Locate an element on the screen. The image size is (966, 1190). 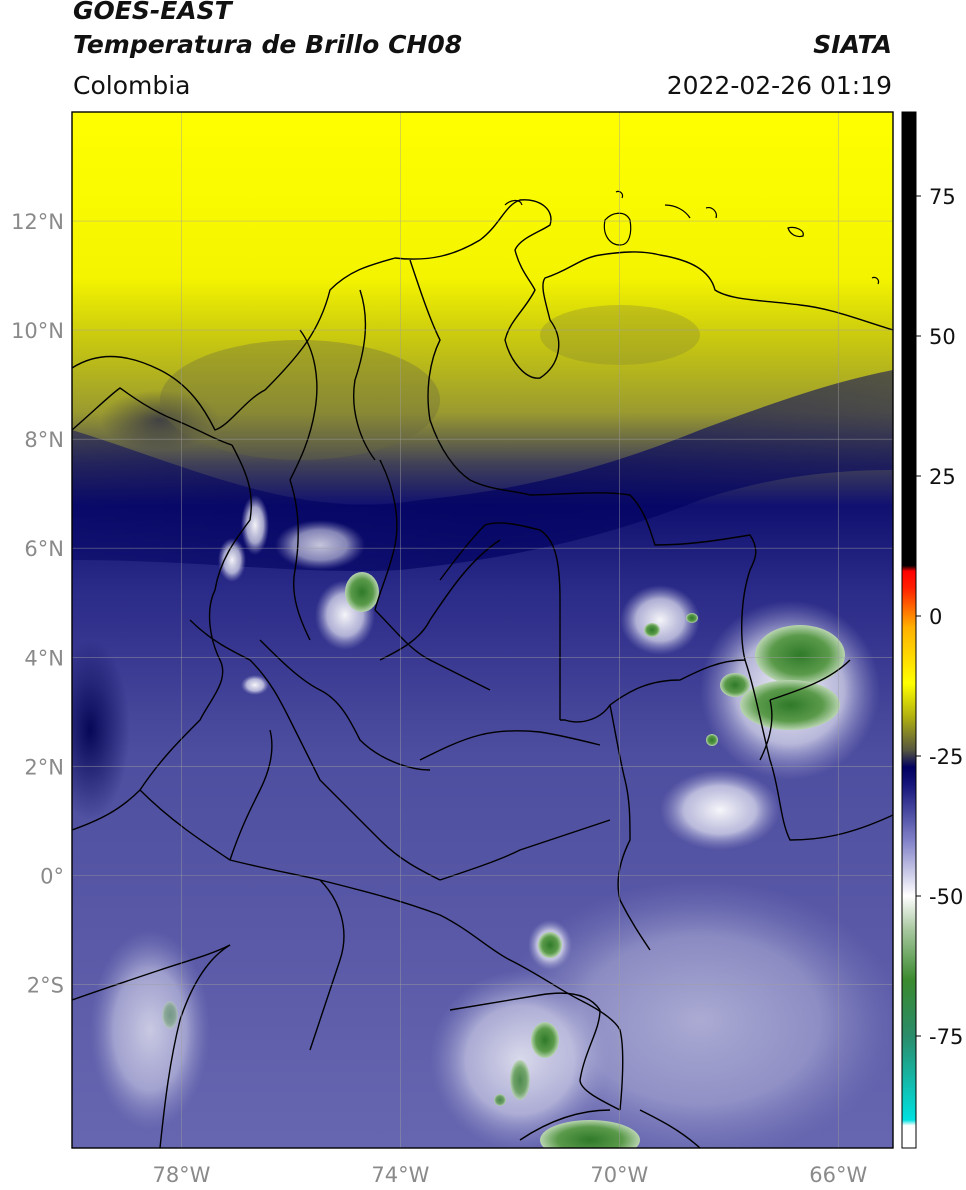
satellite-title: GOES-EAST is located at coordinates (152, 12).